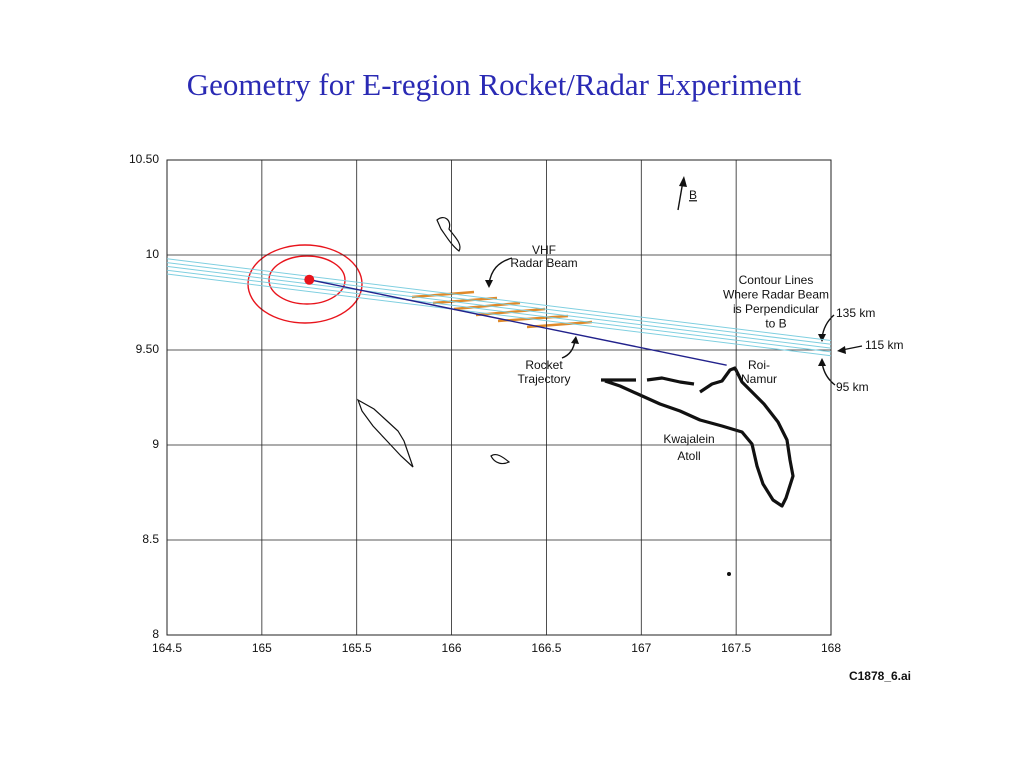 This screenshot has width=1024, height=768. I want to click on annotation: 135 km, so click(855, 313).